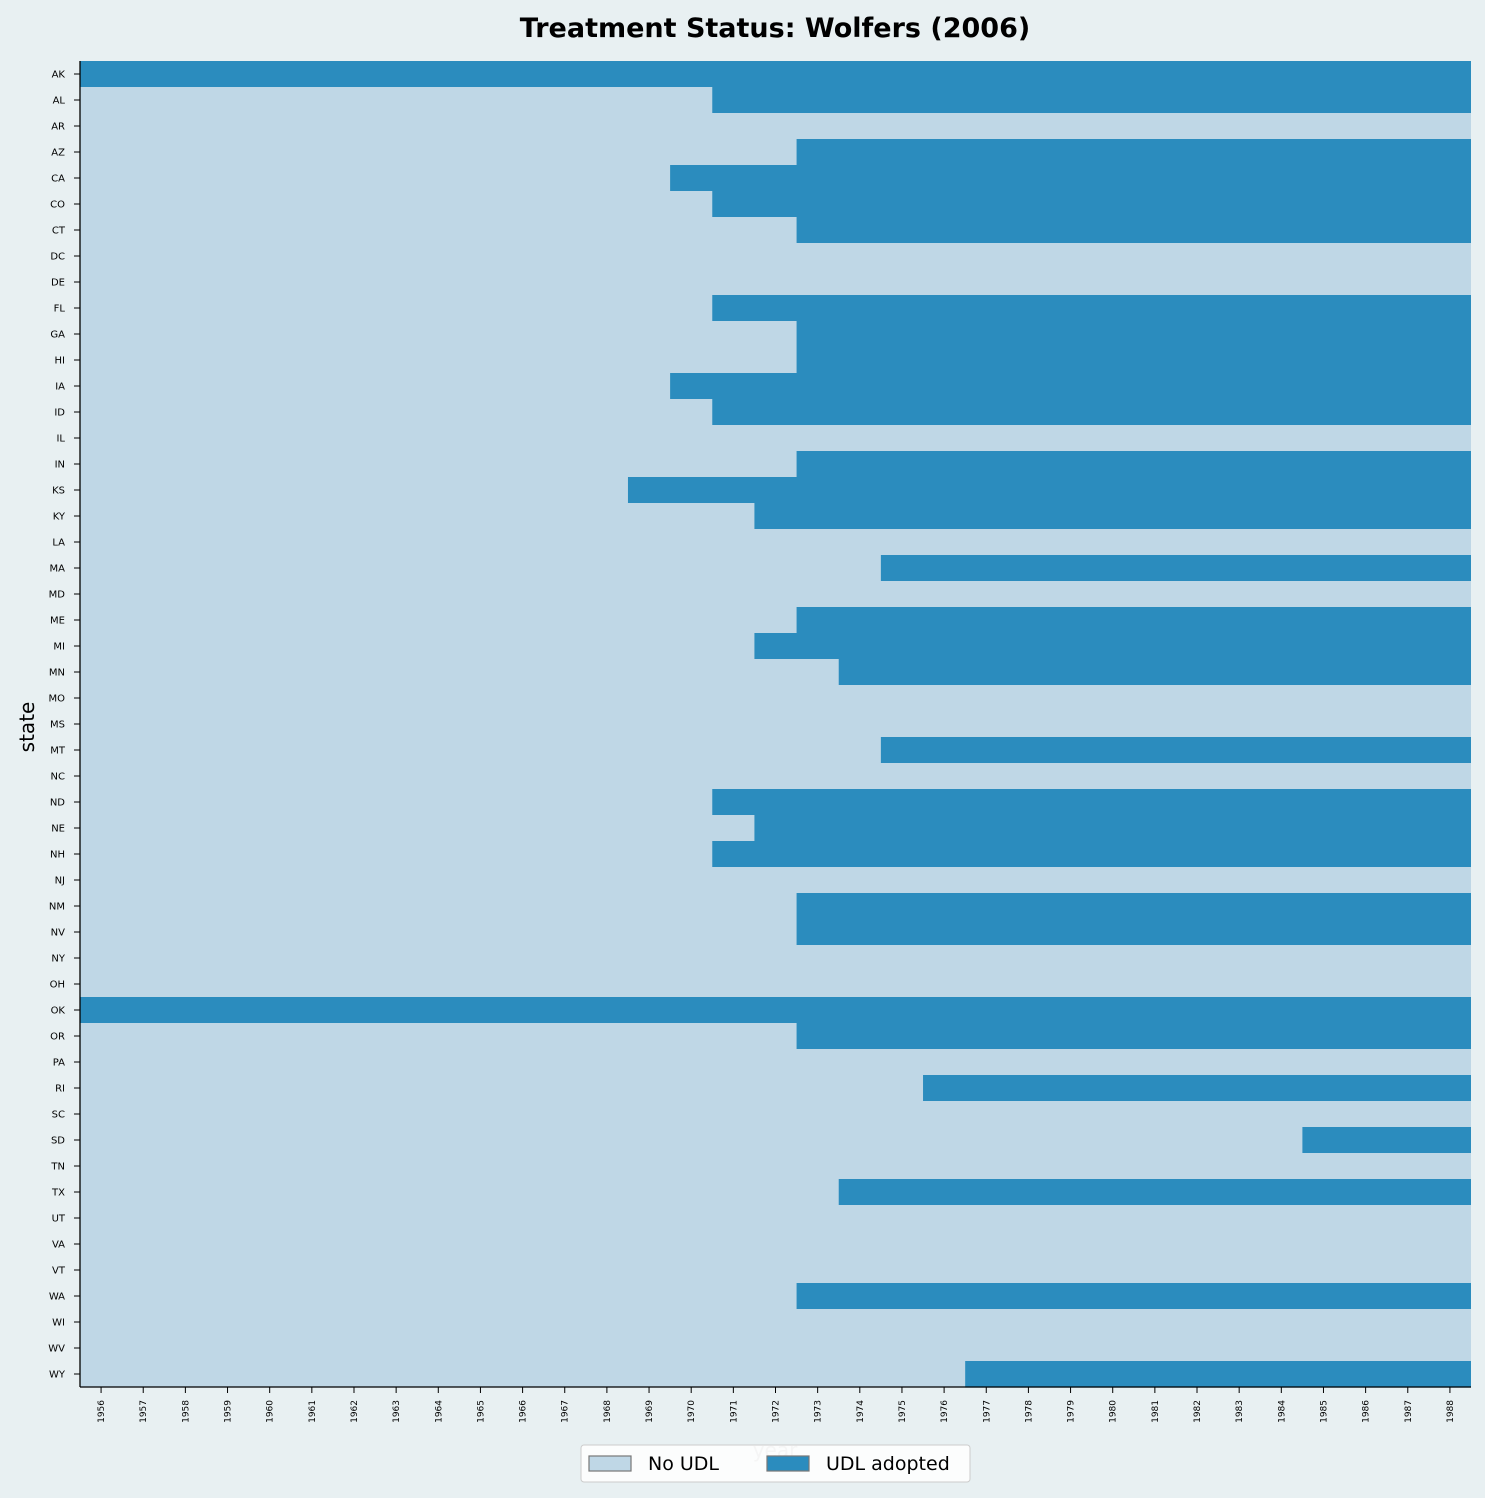 This screenshot has width=1485, height=1498. I want to click on y-tick-label: MI, so click(59, 647).